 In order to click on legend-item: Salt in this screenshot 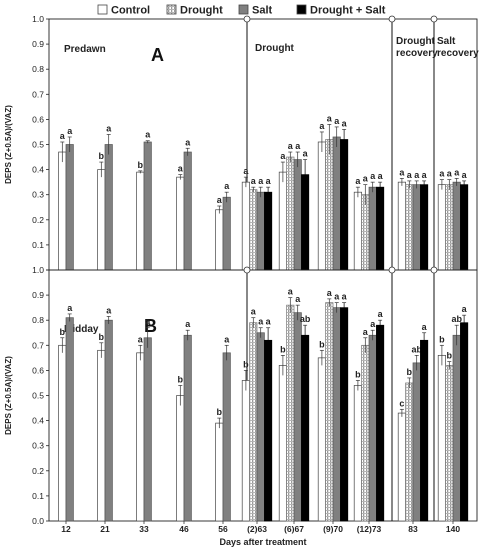, I will do `click(255, 10)`.